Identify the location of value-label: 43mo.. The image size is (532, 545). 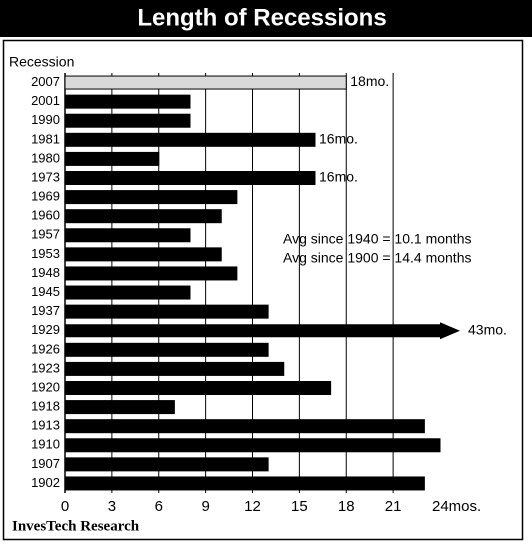
(487, 329).